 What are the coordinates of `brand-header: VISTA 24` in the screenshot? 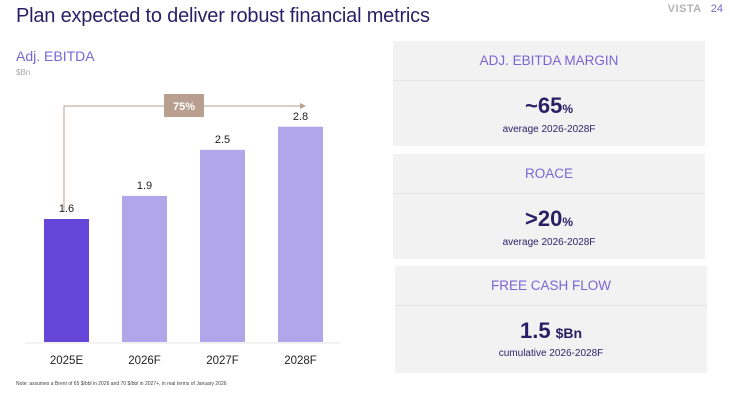 It's located at (695, 9).